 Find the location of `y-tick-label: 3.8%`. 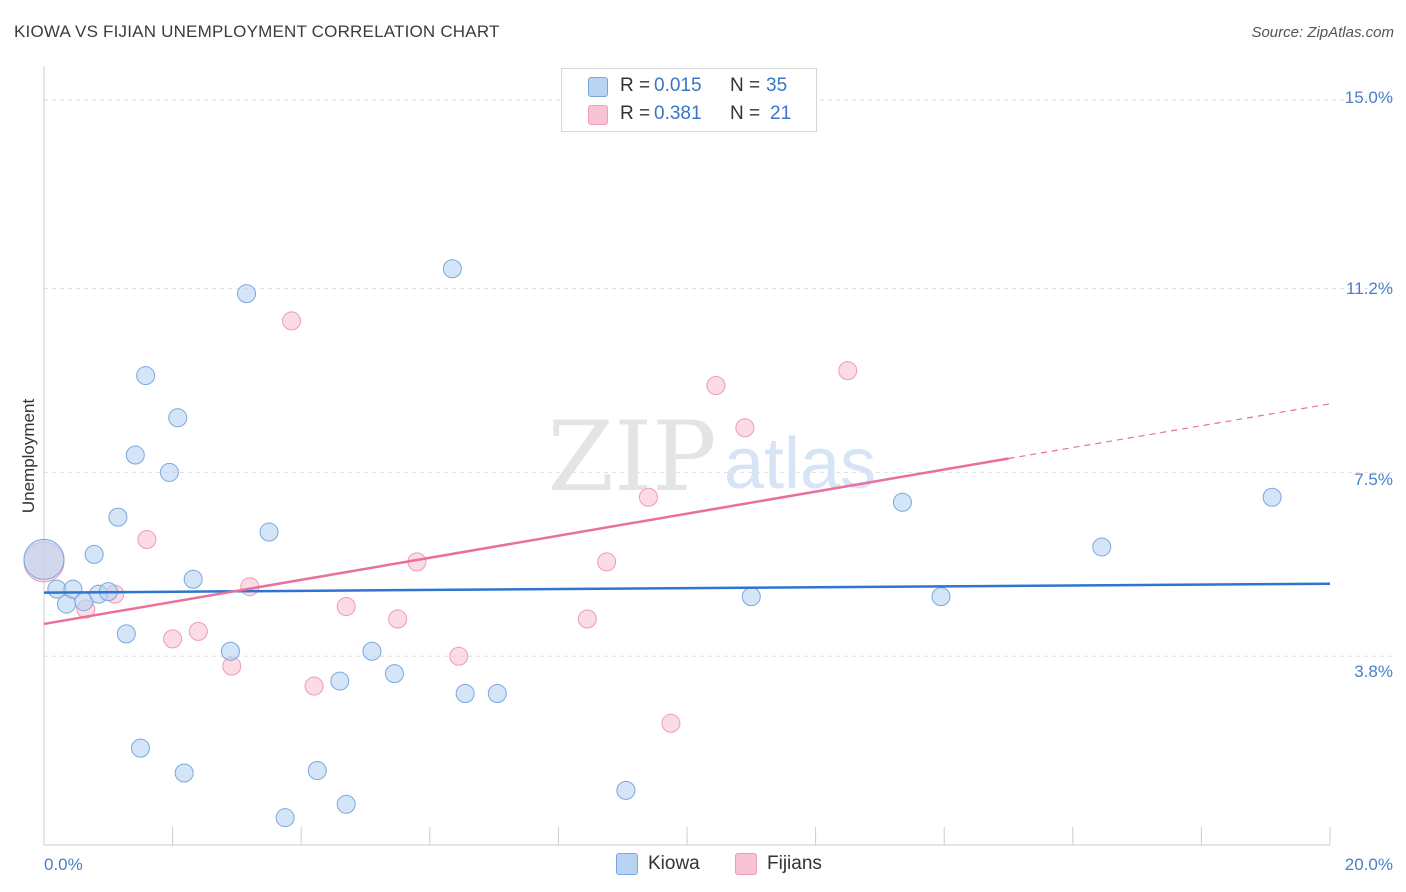

y-tick-label: 3.8% is located at coordinates (1373, 671).